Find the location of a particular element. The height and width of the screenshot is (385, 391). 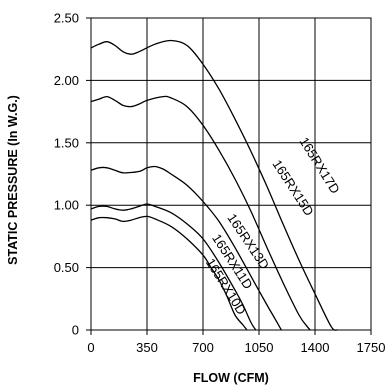

x-tick-label: 700 is located at coordinates (203, 347).